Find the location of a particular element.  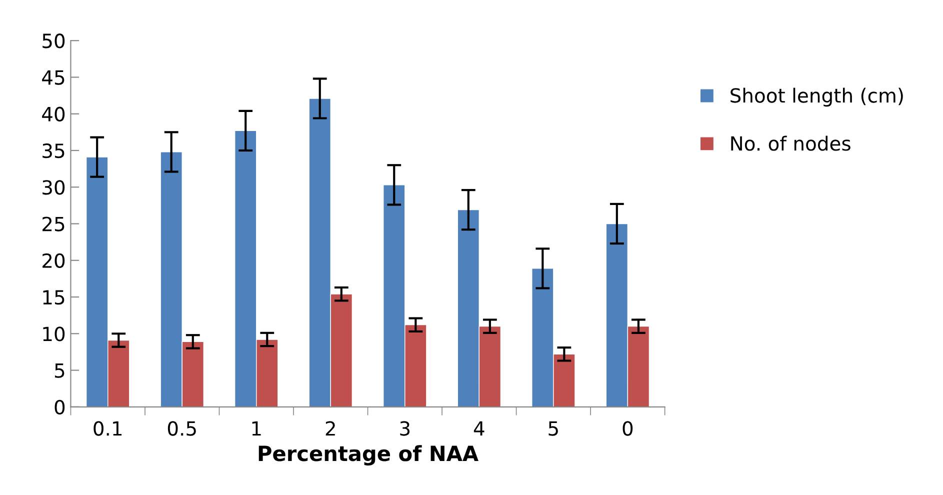

x-tick-label: 4 is located at coordinates (479, 428).